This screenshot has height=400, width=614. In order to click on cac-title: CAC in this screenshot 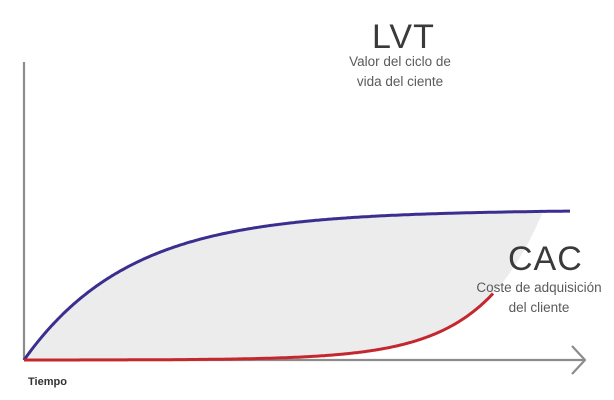, I will do `click(545, 259)`.